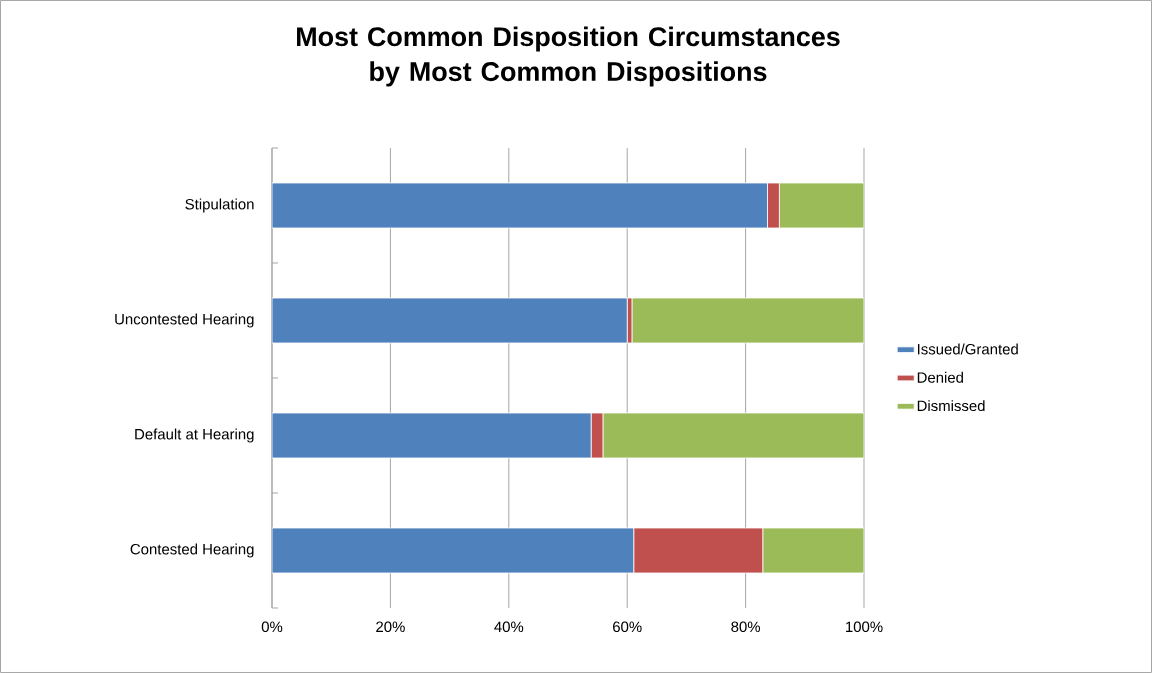  What do you see at coordinates (219, 205) in the screenshot?
I see `y-tick-label: Stipulation` at bounding box center [219, 205].